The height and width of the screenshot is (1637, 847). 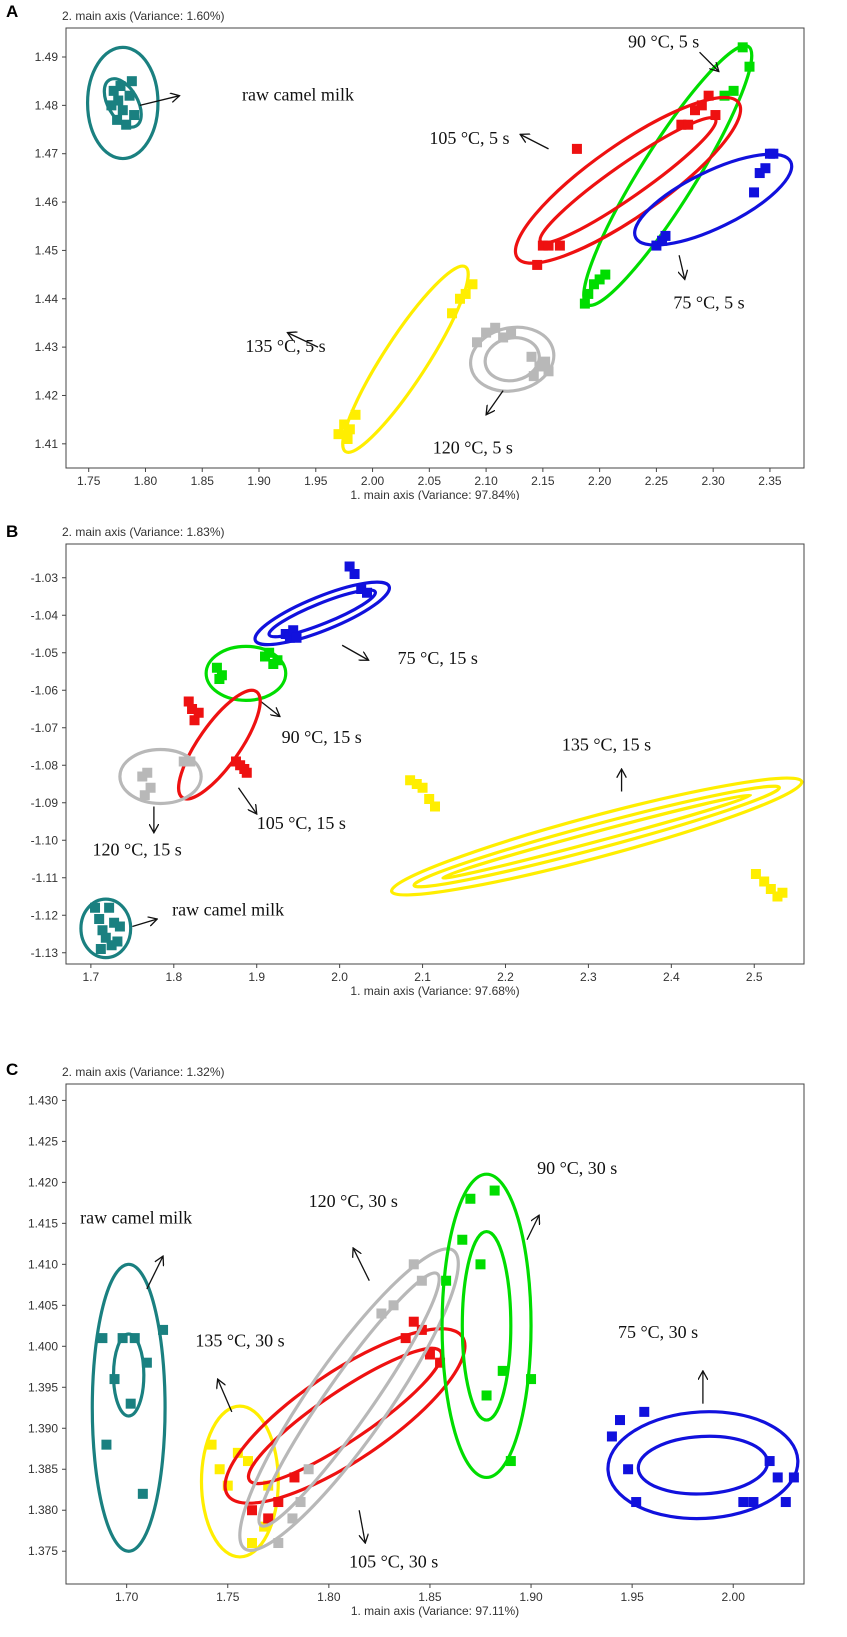 What do you see at coordinates (339, 977) in the screenshot?
I see `x-tick-label: 2.0` at bounding box center [339, 977].